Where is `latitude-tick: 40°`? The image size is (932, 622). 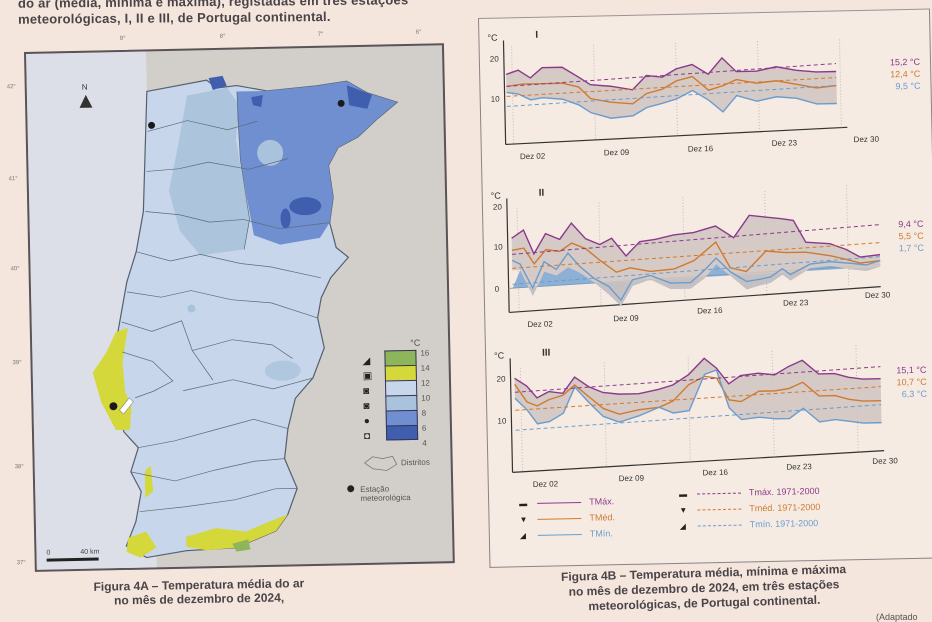 latitude-tick: 40° is located at coordinates (15, 269).